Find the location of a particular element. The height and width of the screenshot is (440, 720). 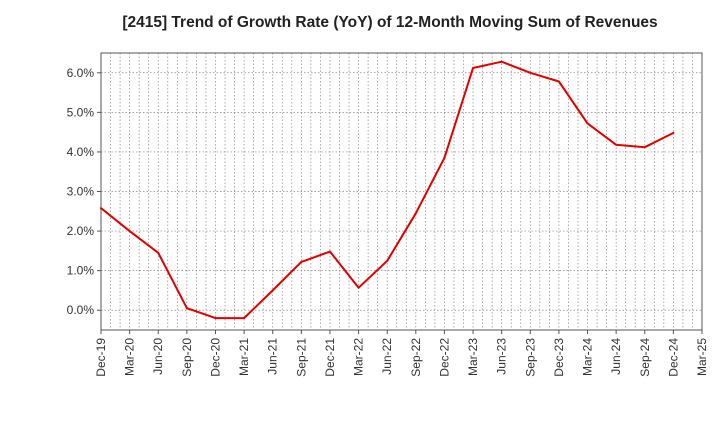

x-tick-label: Mar-20 is located at coordinates (130, 357).